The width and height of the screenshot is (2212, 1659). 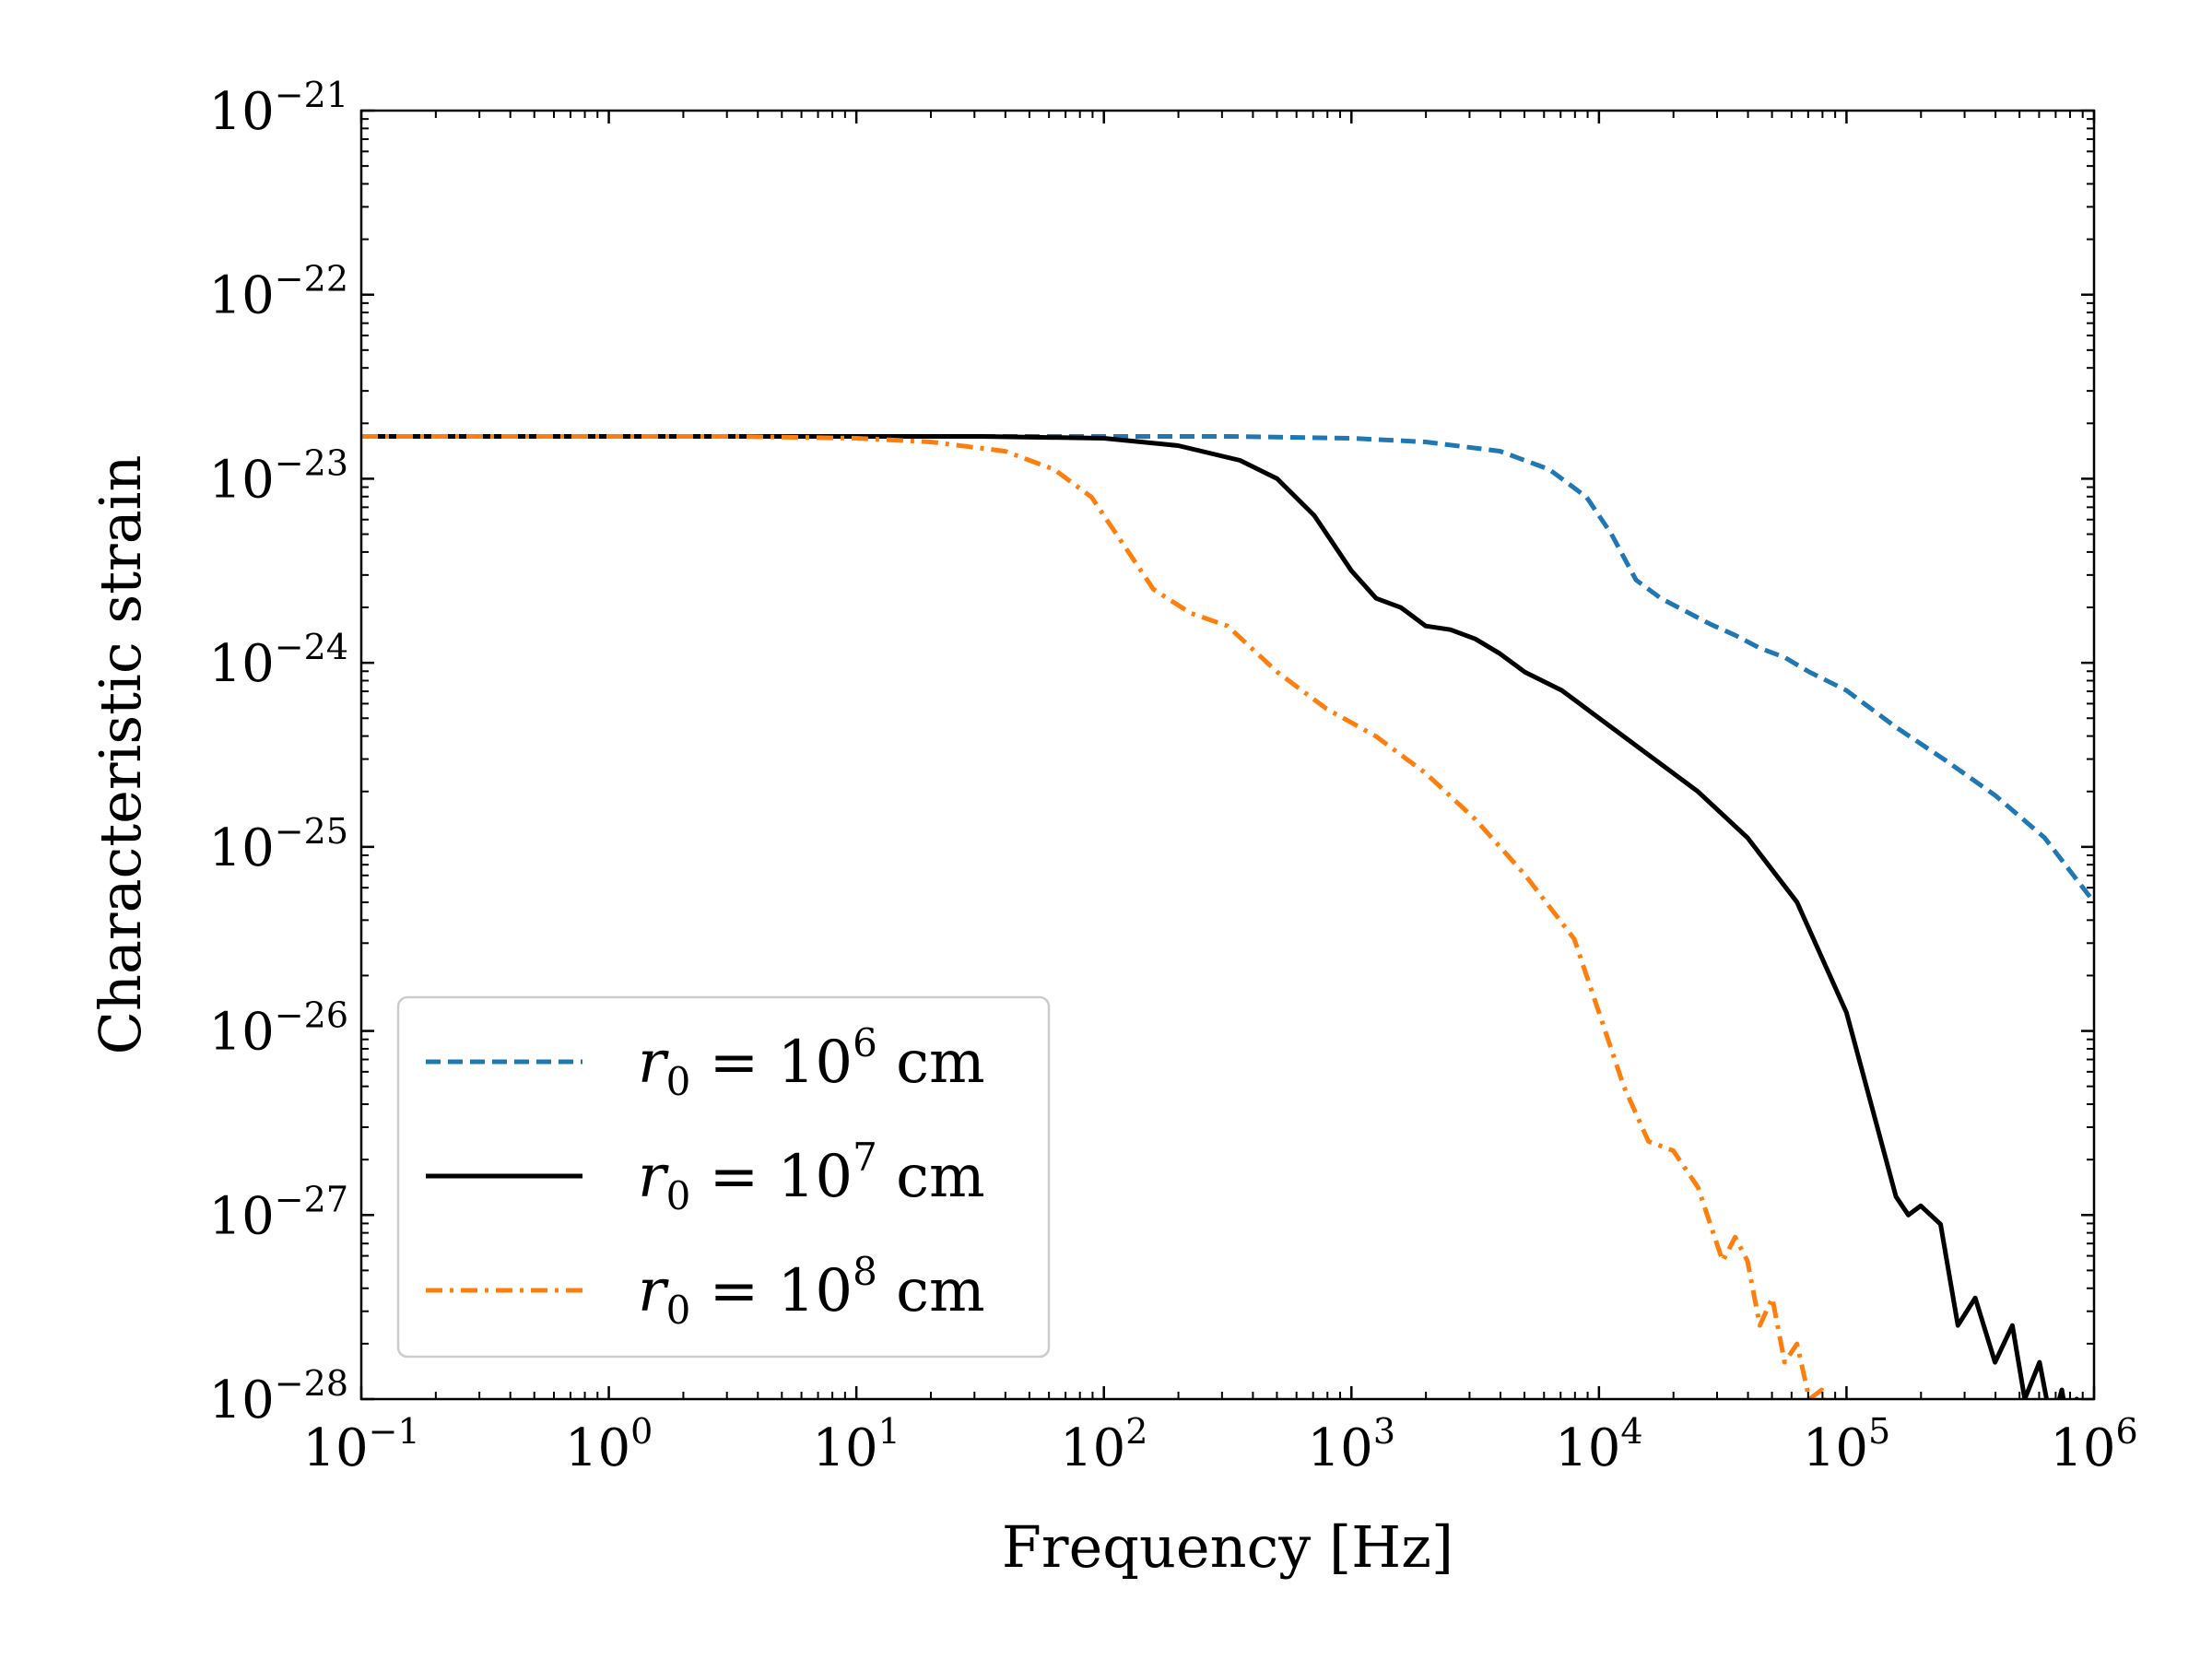 I want to click on legend-label-1: r0 = 106 cm, so click(x=811, y=1062).